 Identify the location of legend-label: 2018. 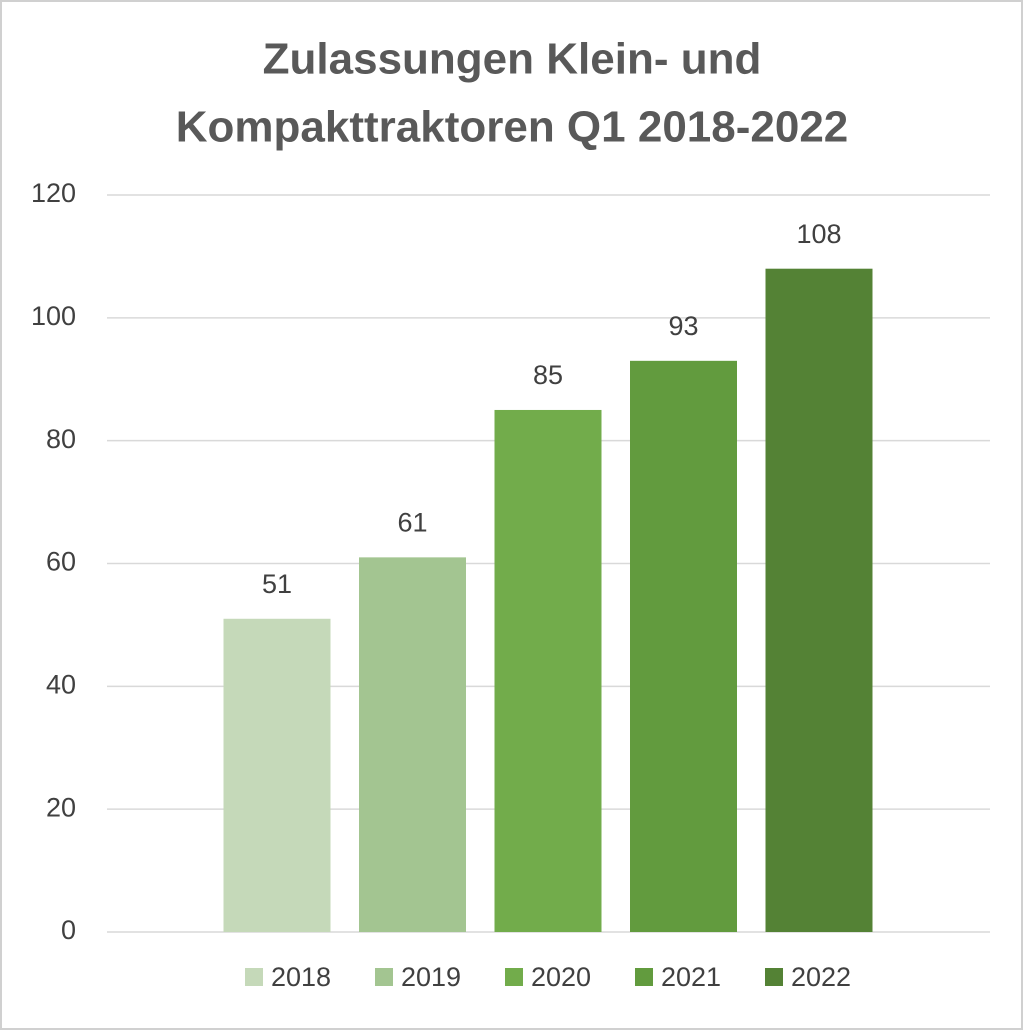
(301, 977).